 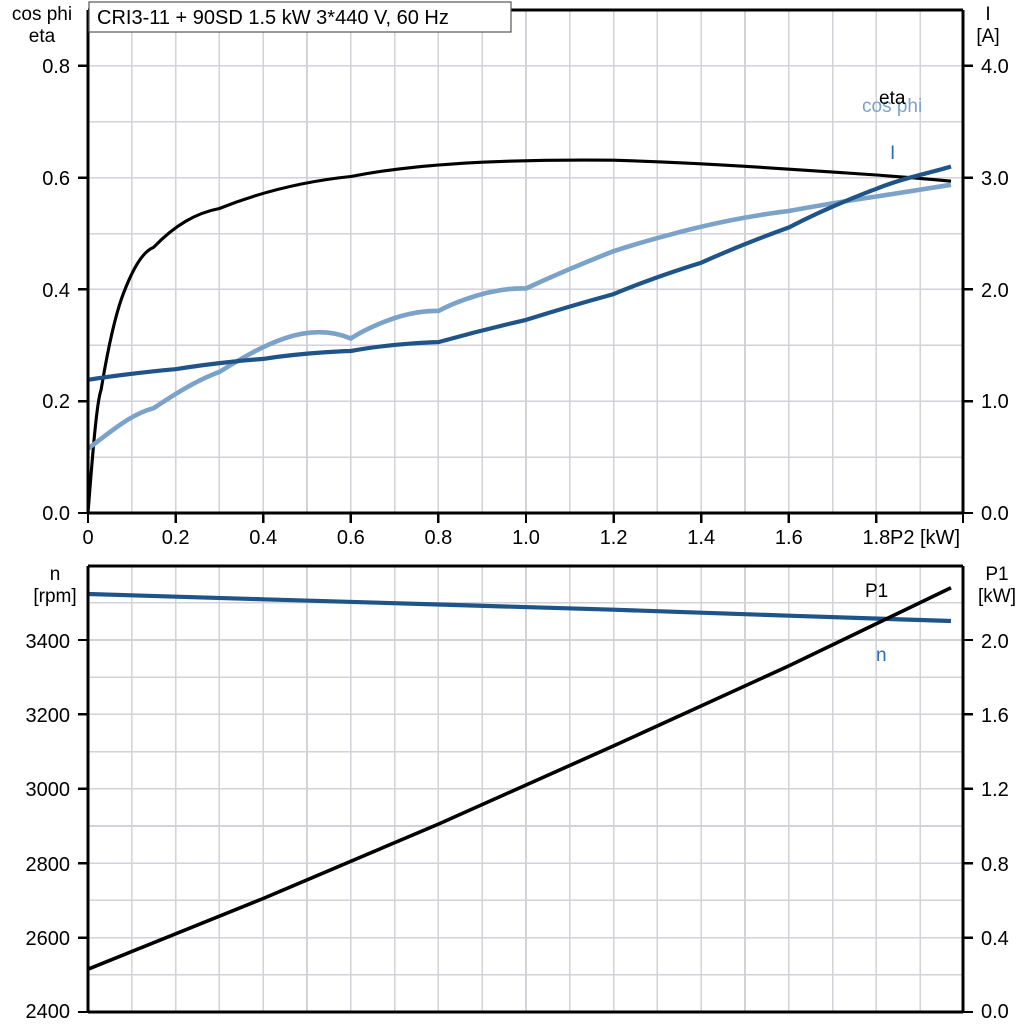 What do you see at coordinates (519, 607) in the screenshot?
I see `curve-speed` at bounding box center [519, 607].